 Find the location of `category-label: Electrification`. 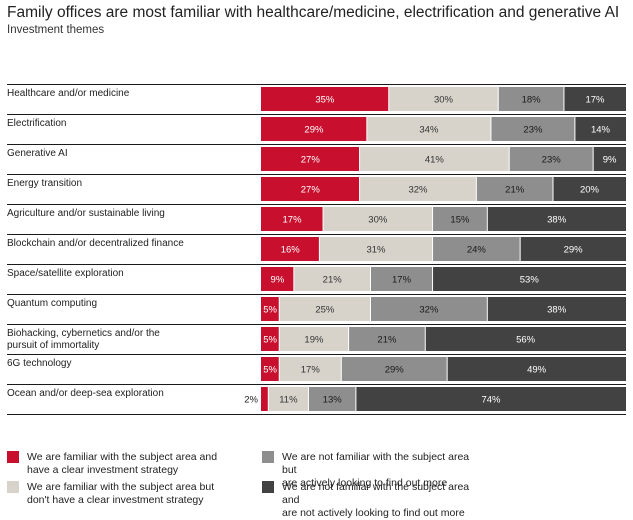

category-label: Electrification is located at coordinates (36, 123).